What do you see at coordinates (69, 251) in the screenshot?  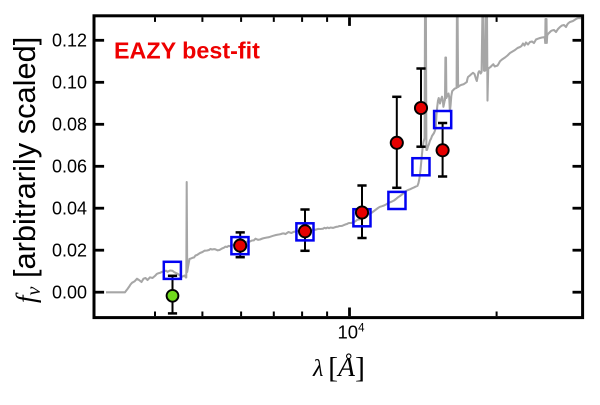 I see `svg-text: 0.02` at bounding box center [69, 251].